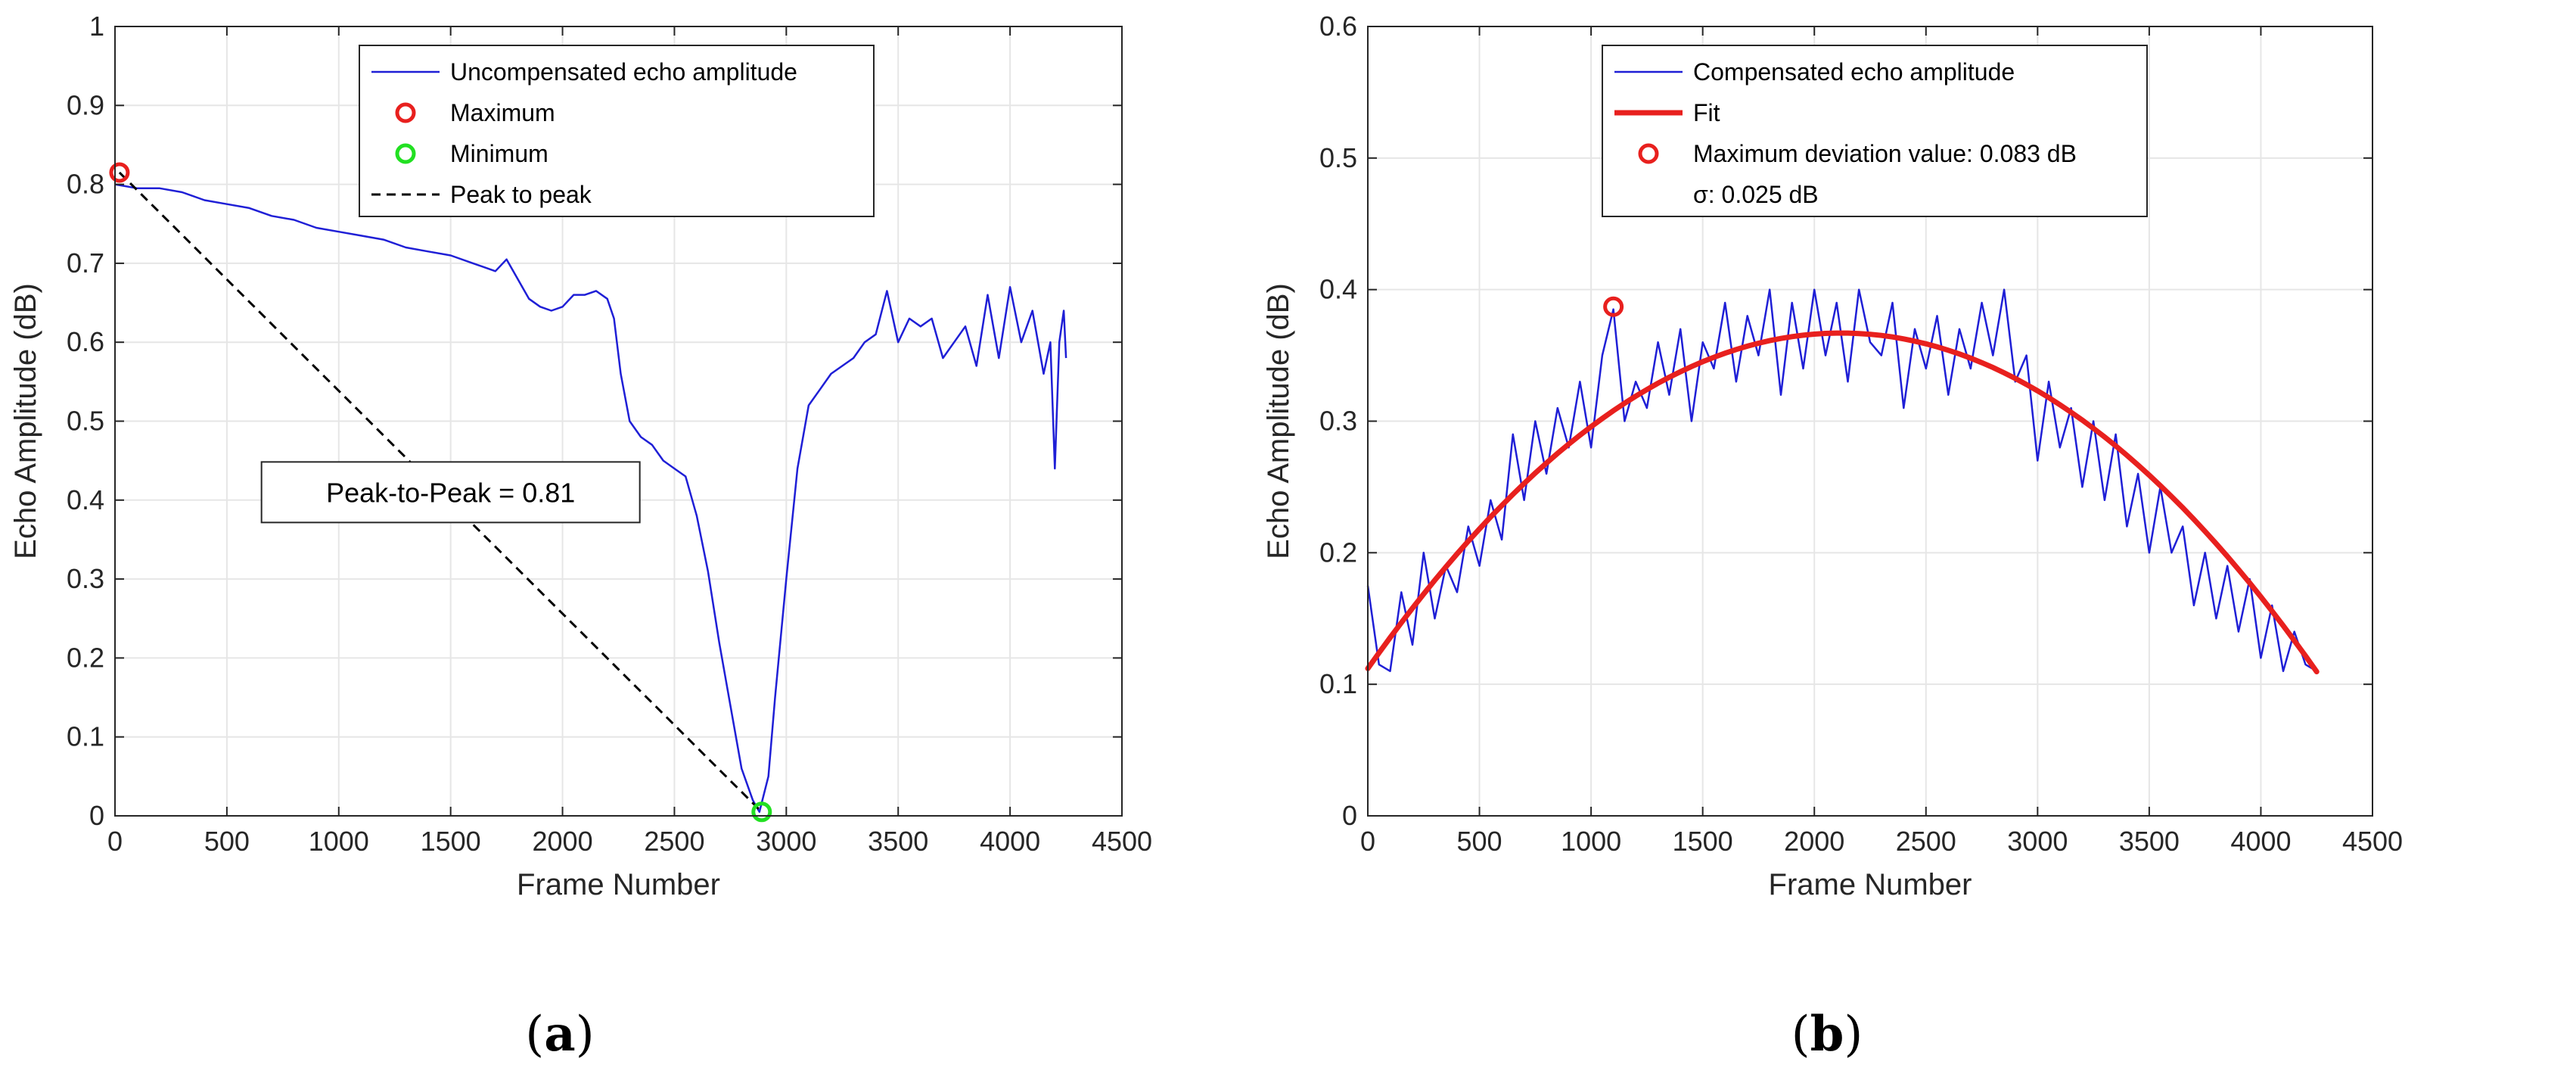 This screenshot has width=2576, height=1083. What do you see at coordinates (85, 105) in the screenshot?
I see `y-tick-label: 0.9` at bounding box center [85, 105].